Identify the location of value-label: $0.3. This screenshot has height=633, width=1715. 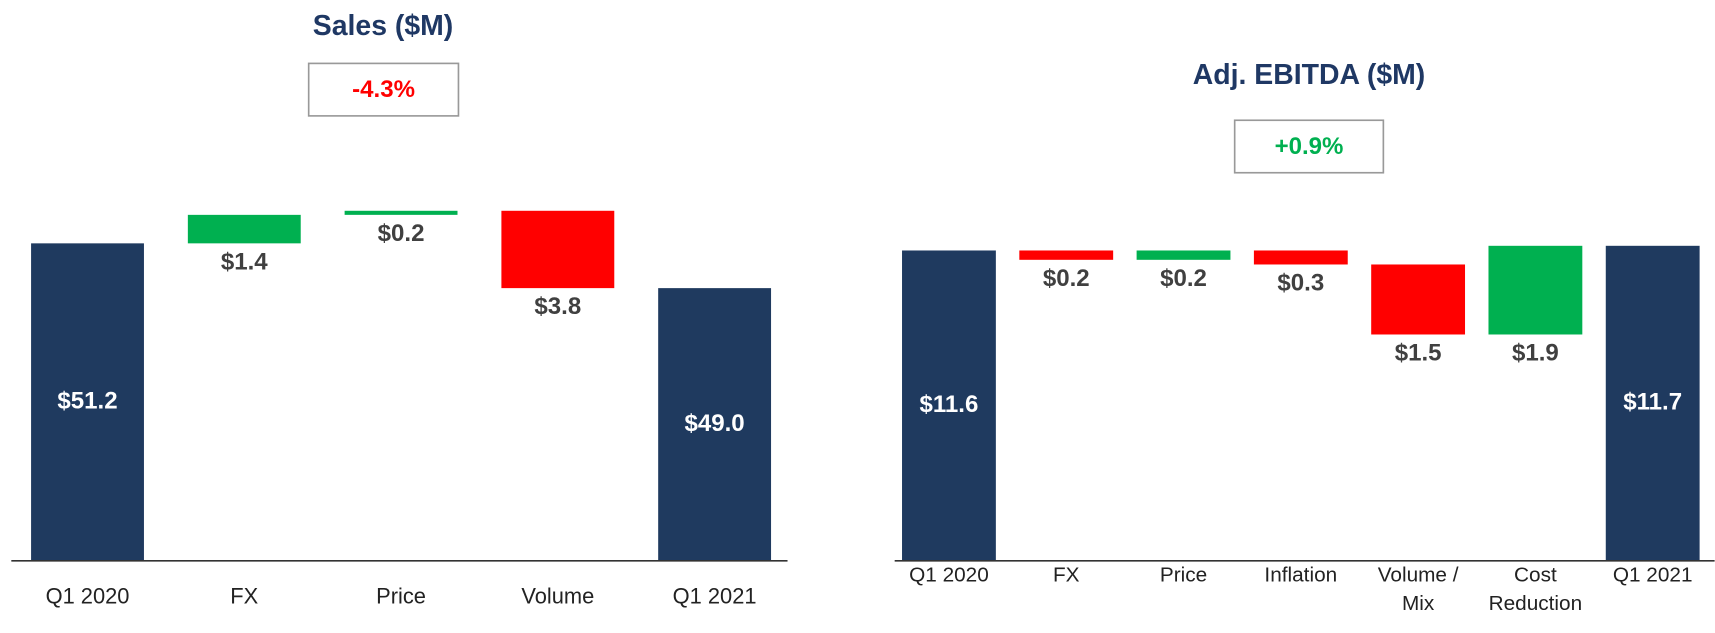
(1300, 283).